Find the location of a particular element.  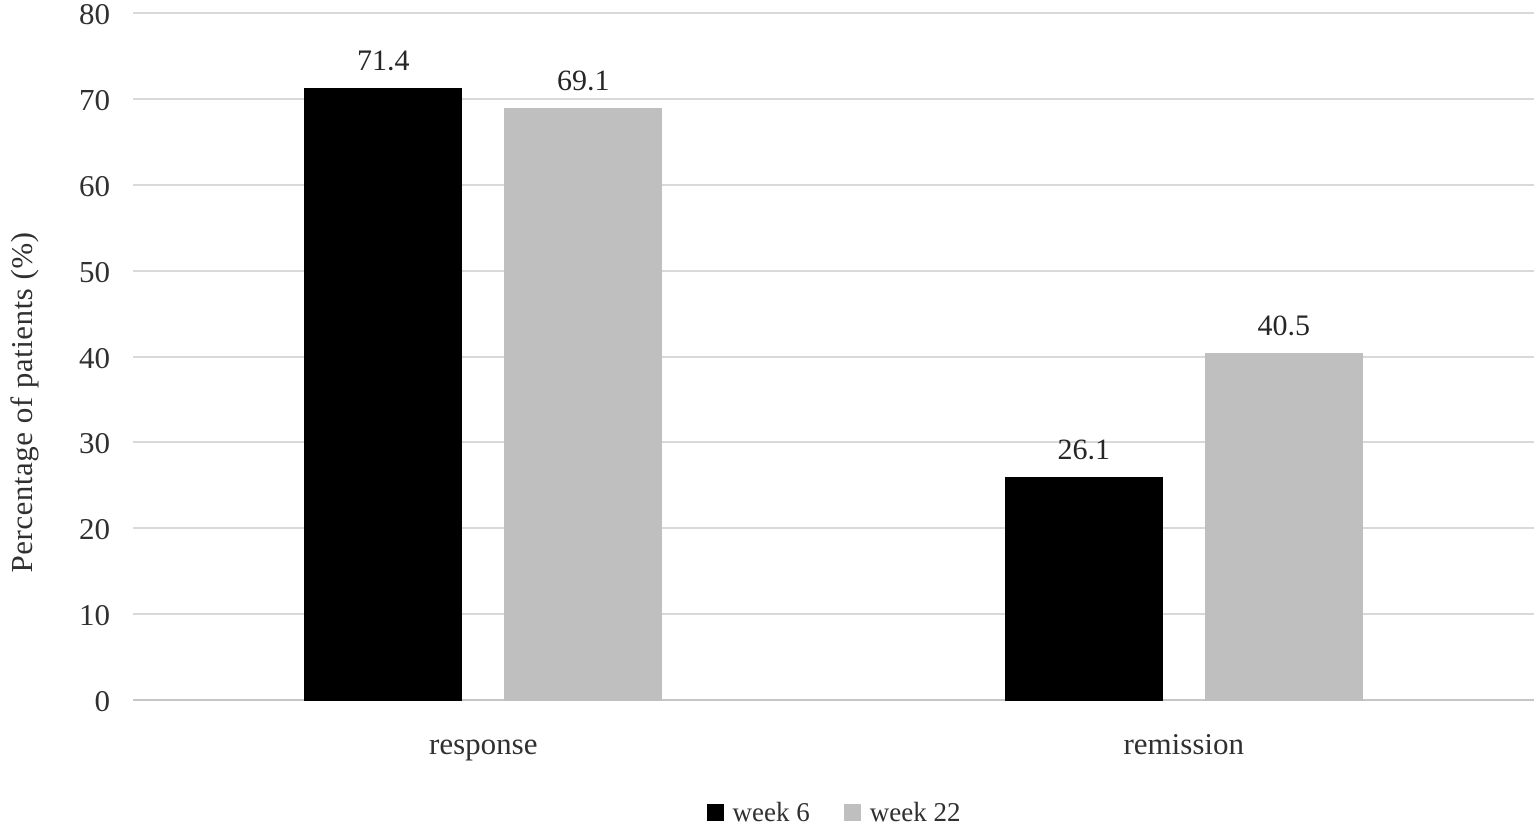

y-tick-label-60: 60 is located at coordinates (94, 185).